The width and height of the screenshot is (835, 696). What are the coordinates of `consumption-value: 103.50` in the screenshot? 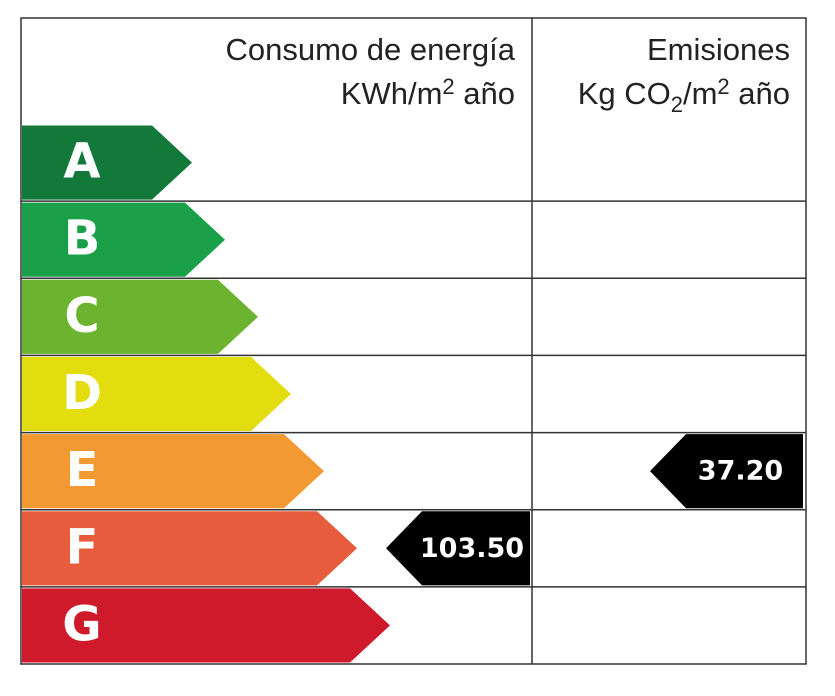 It's located at (472, 548).